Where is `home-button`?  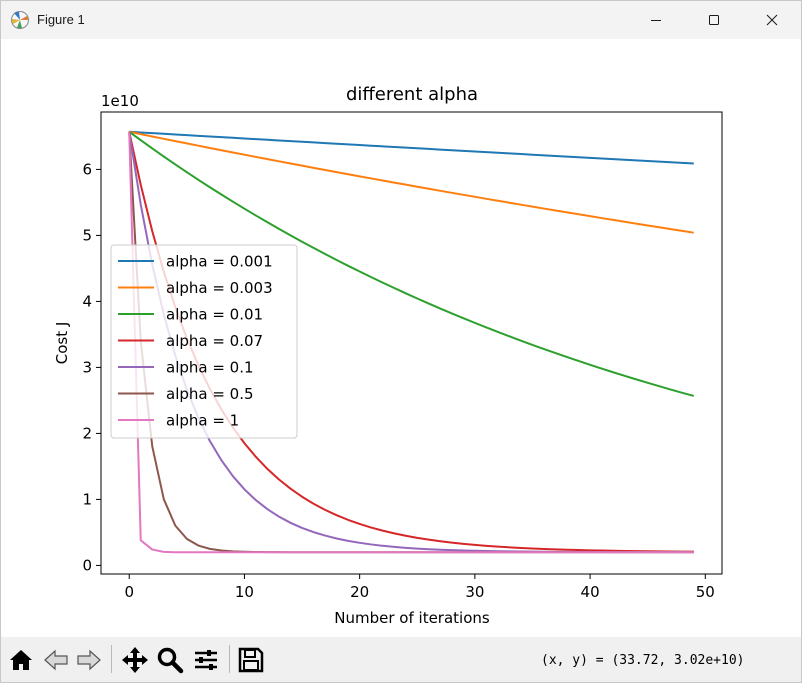 home-button is located at coordinates (21, 660).